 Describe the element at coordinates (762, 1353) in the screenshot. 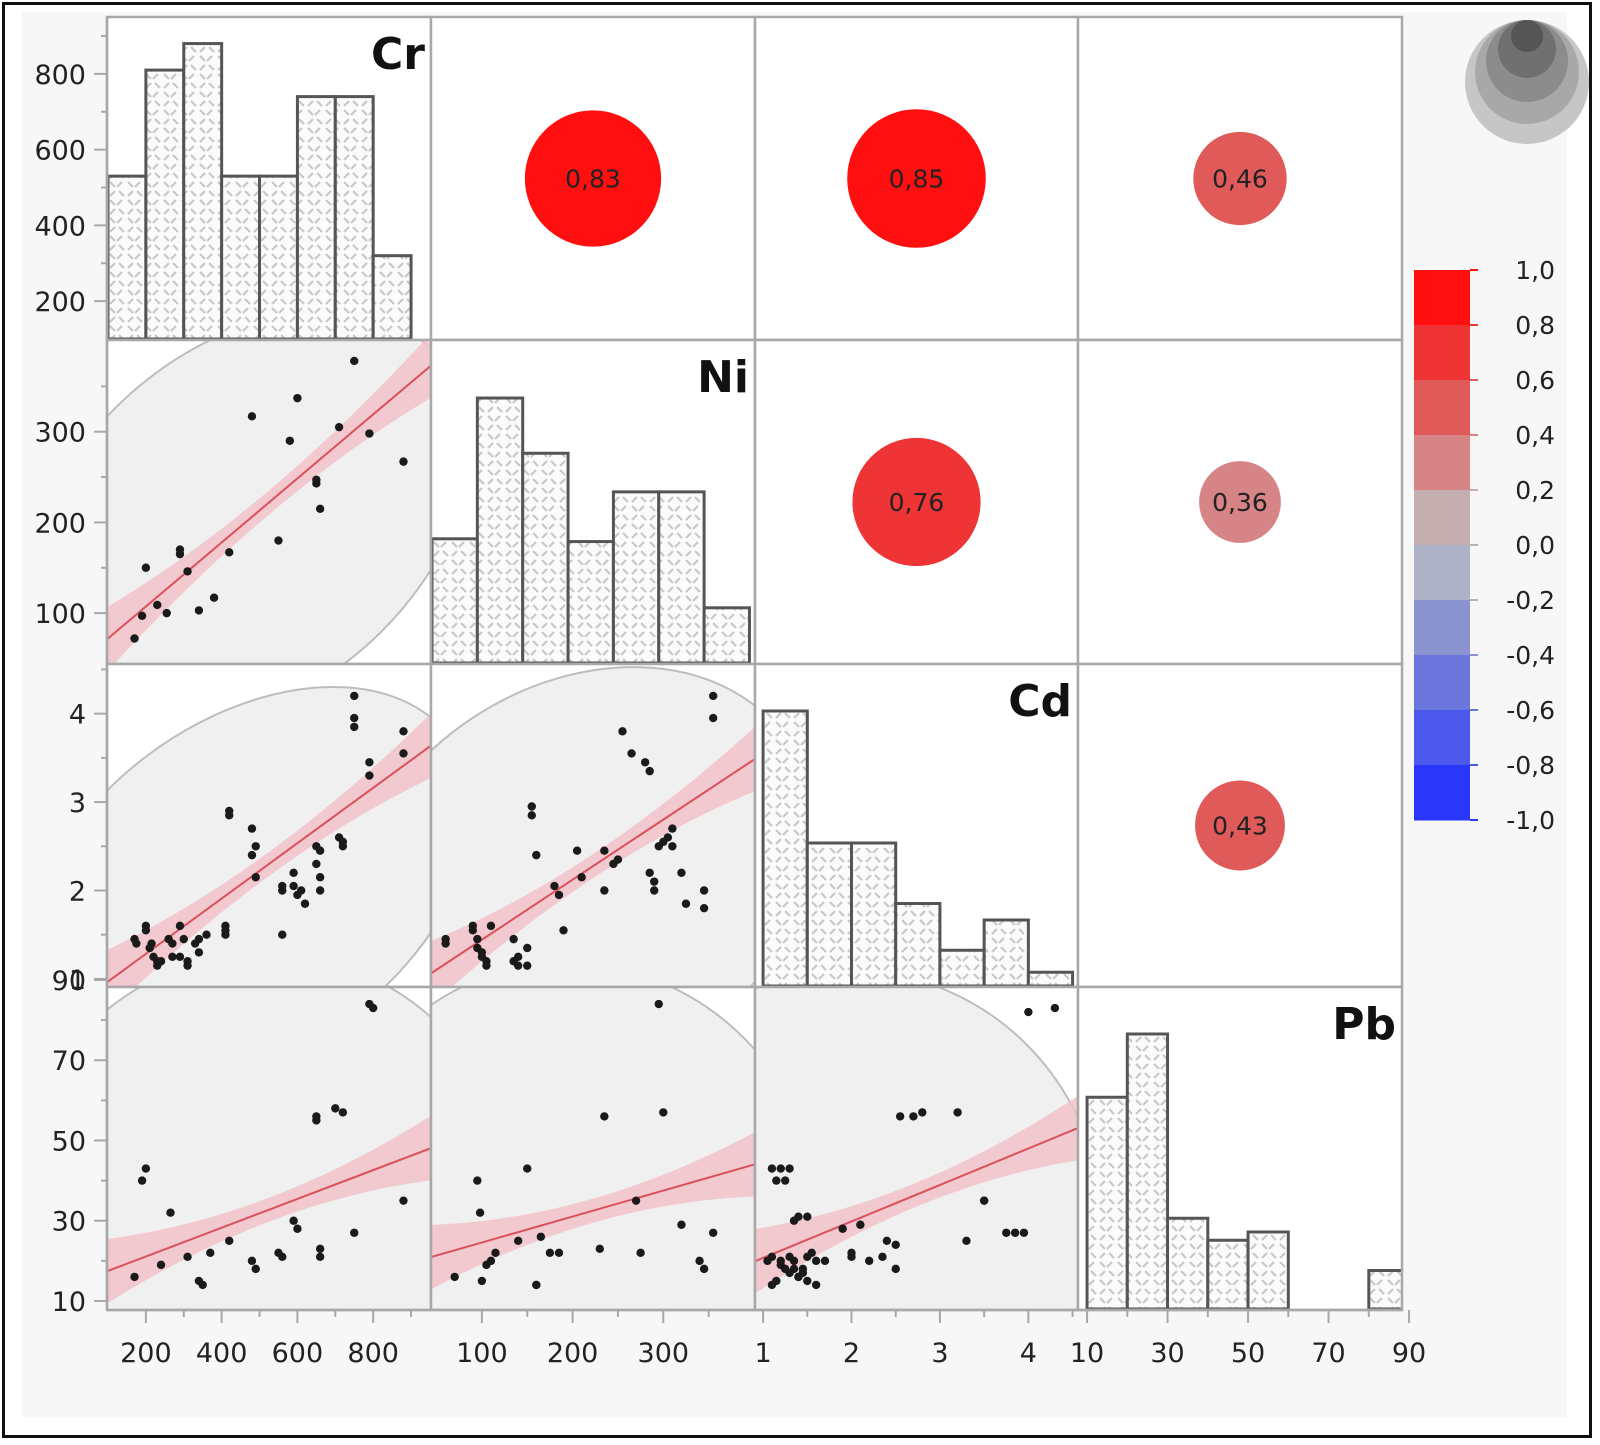

I see `x-tick-label: 1` at that location.